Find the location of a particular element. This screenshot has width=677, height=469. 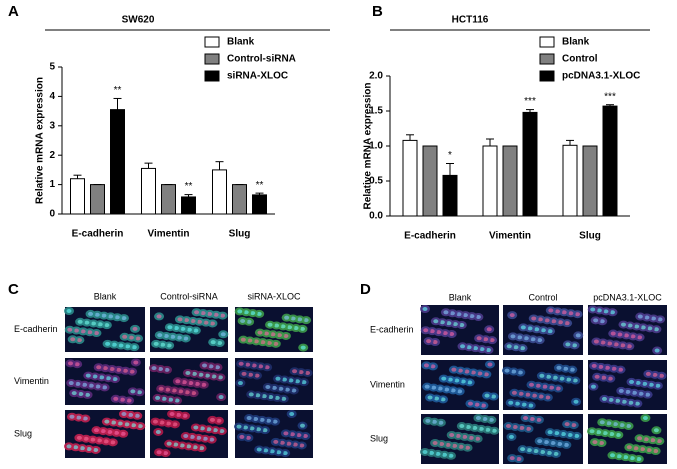

row-label: E-cadherin is located at coordinates (392, 329).